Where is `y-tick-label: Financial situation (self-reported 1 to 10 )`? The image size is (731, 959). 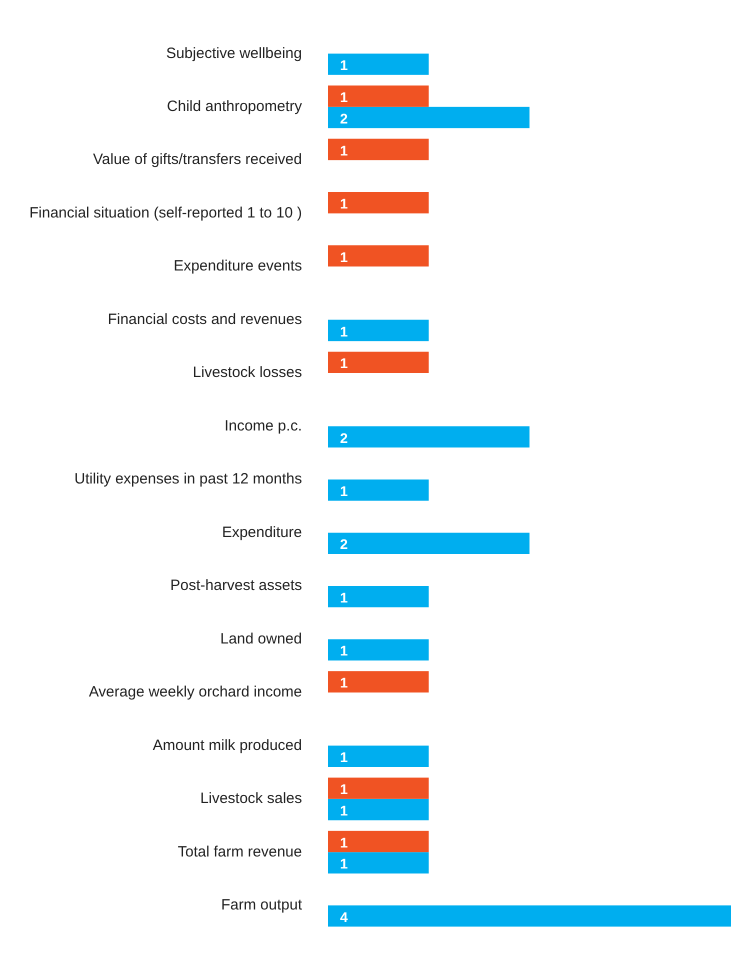
y-tick-label: Financial situation (self-reported 1 to 10 ) is located at coordinates (165, 213).